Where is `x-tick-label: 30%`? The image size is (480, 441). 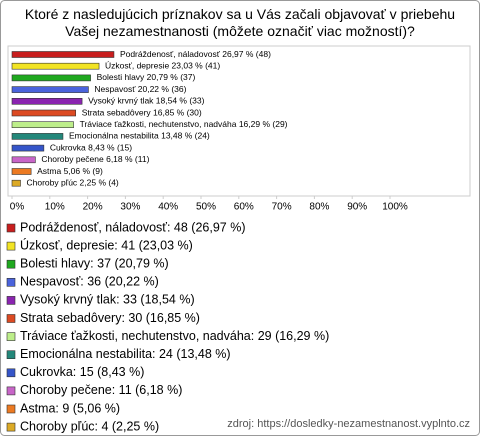 x-tick-label: 30% is located at coordinates (130, 207).